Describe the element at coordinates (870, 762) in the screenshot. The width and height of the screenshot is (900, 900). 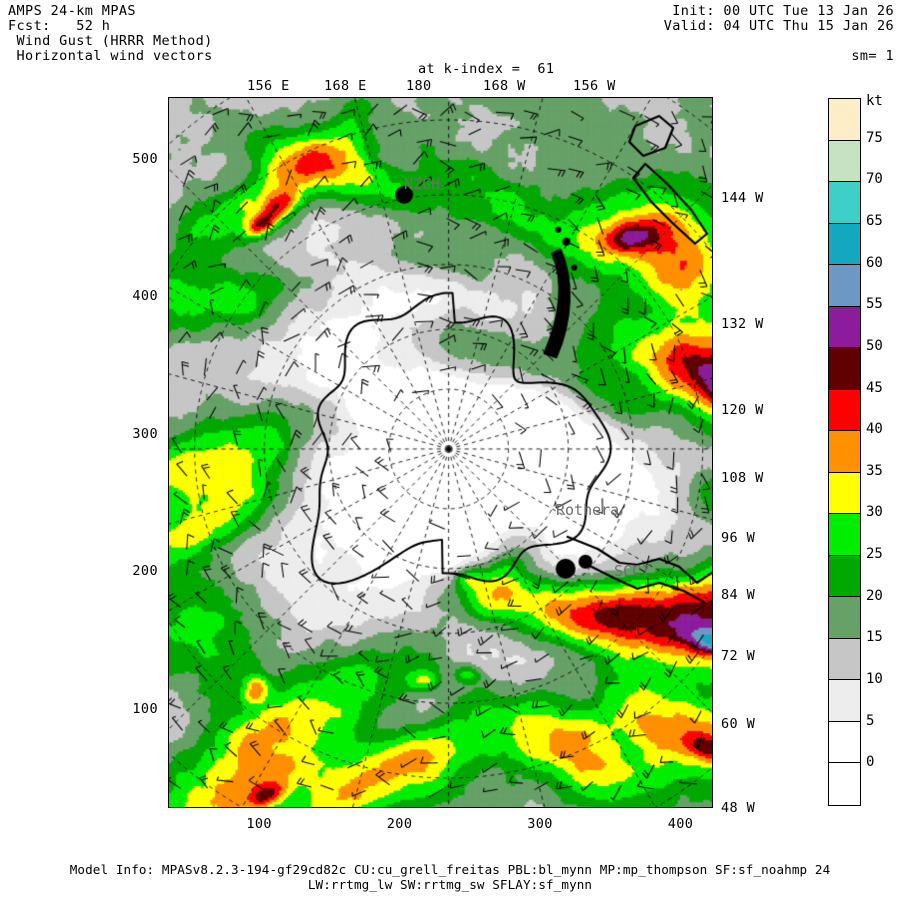
I see `colorbar-tick-0: 0` at that location.